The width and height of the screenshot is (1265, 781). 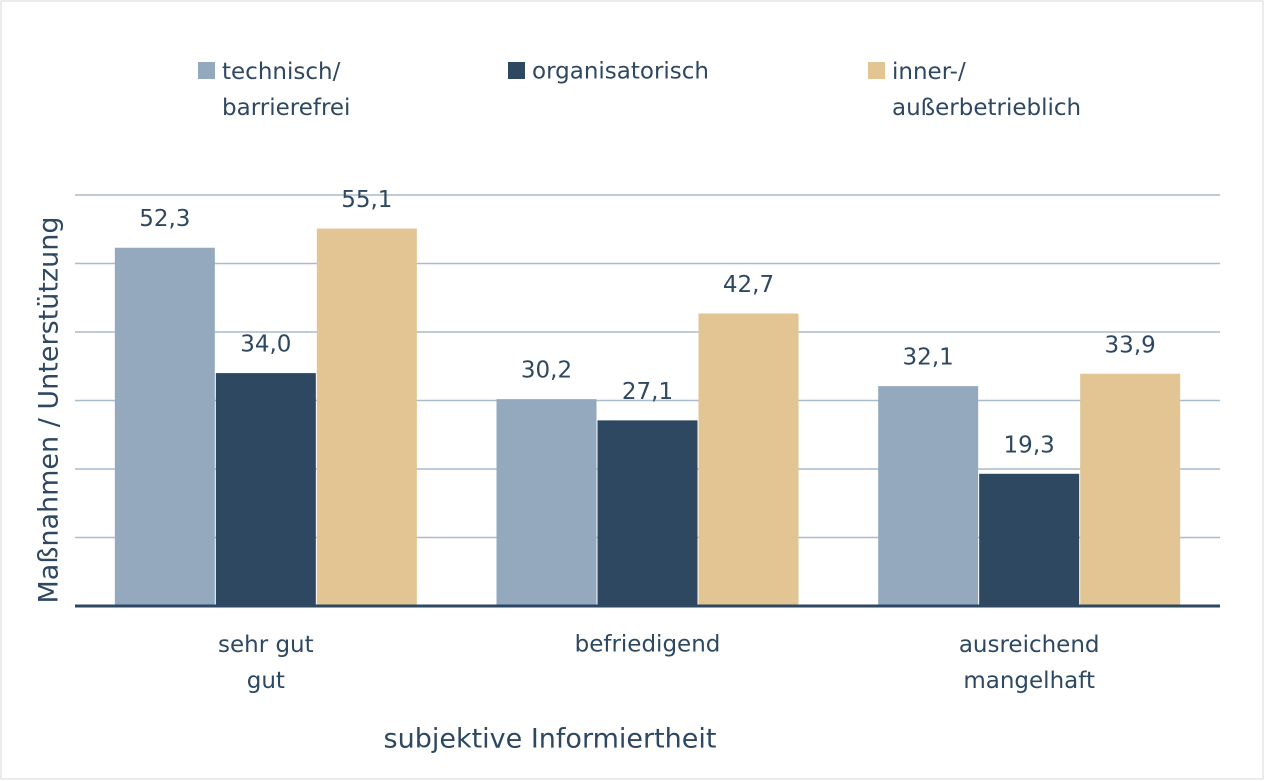 I want to click on x-tick-label: befriedigend, so click(x=648, y=645).